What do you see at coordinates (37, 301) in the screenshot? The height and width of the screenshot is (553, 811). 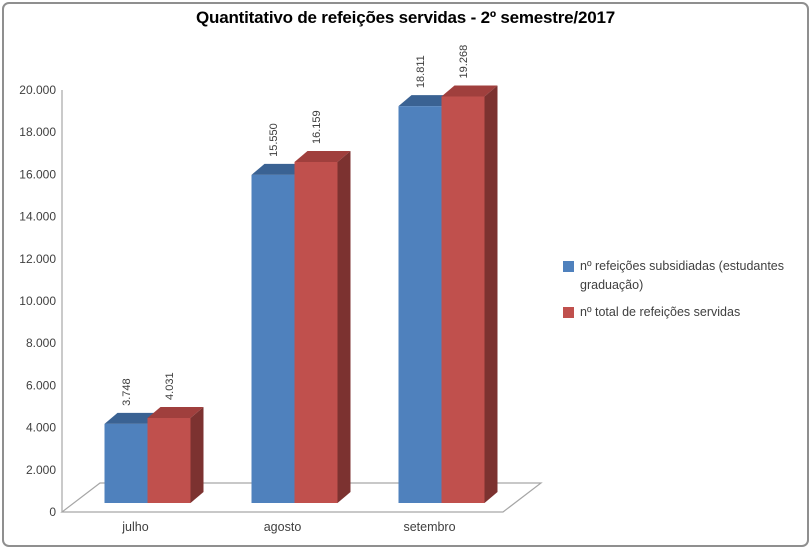 I see `y-tick-label: 10.000` at bounding box center [37, 301].